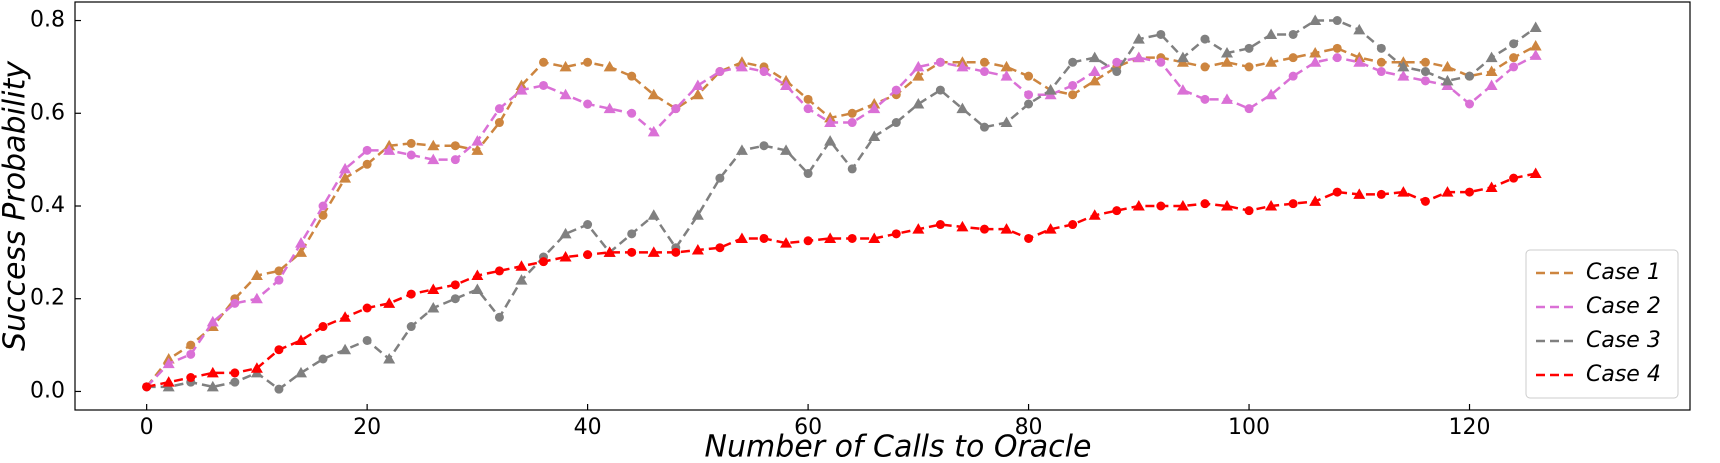  What do you see at coordinates (1623, 306) in the screenshot?
I see `legend-label: Case 2` at bounding box center [1623, 306].